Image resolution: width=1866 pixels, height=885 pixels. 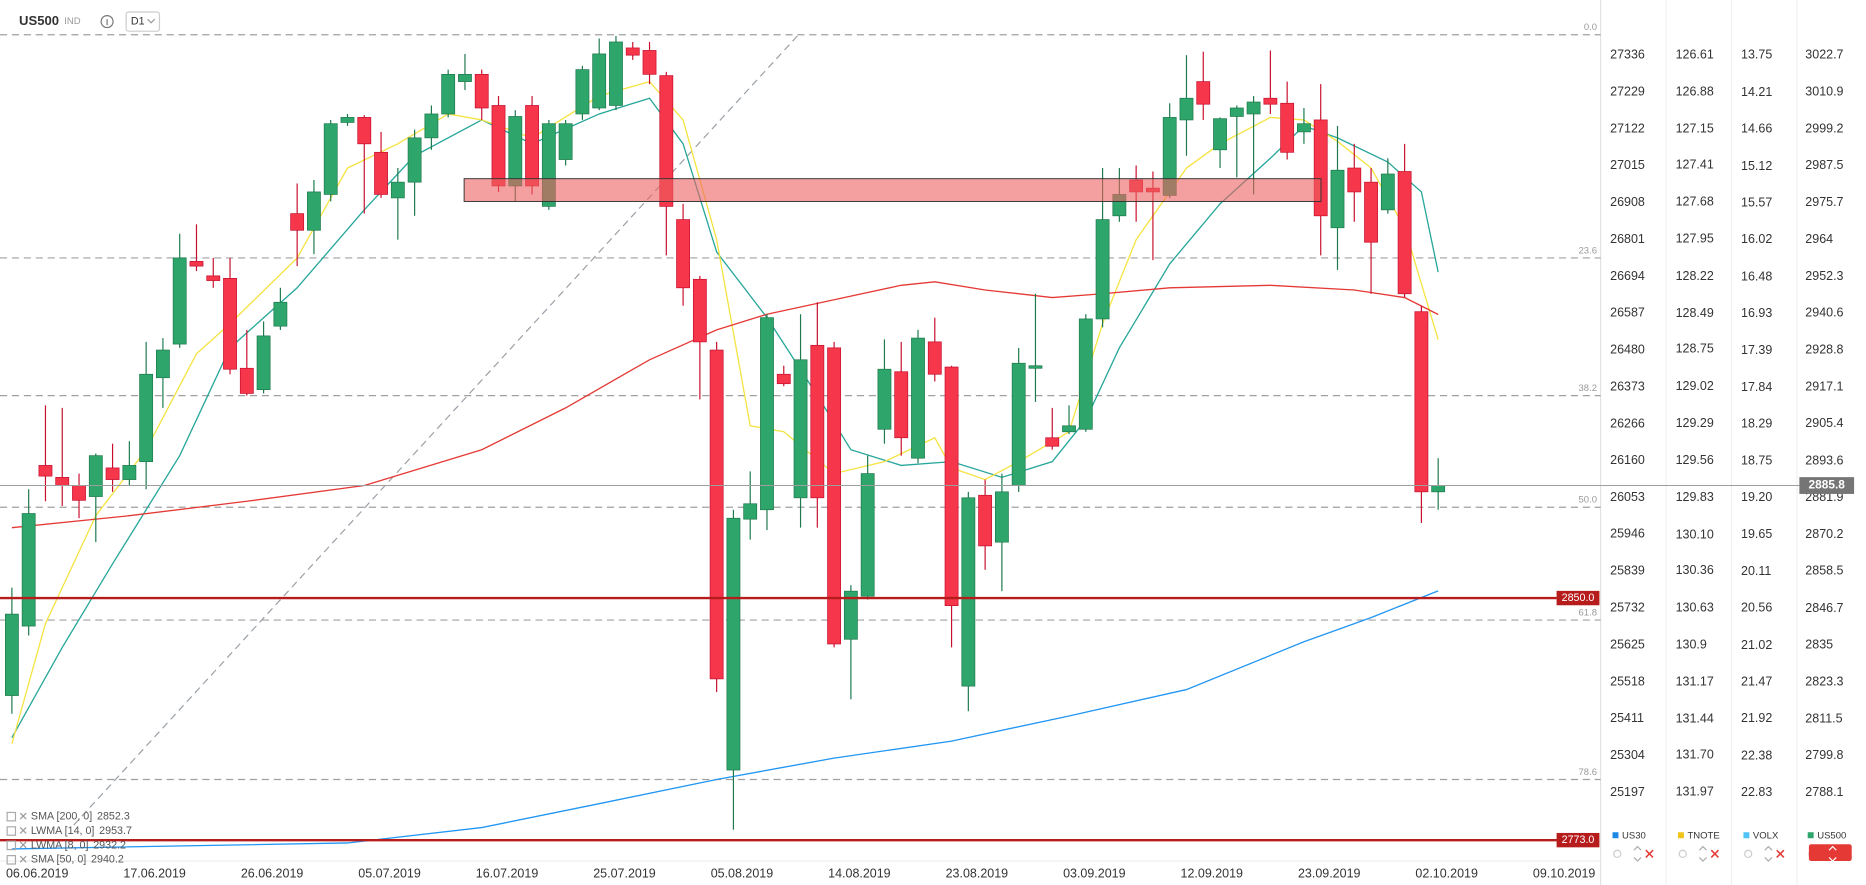 I want to click on y-tick-label: 14.66, so click(x=1756, y=128).